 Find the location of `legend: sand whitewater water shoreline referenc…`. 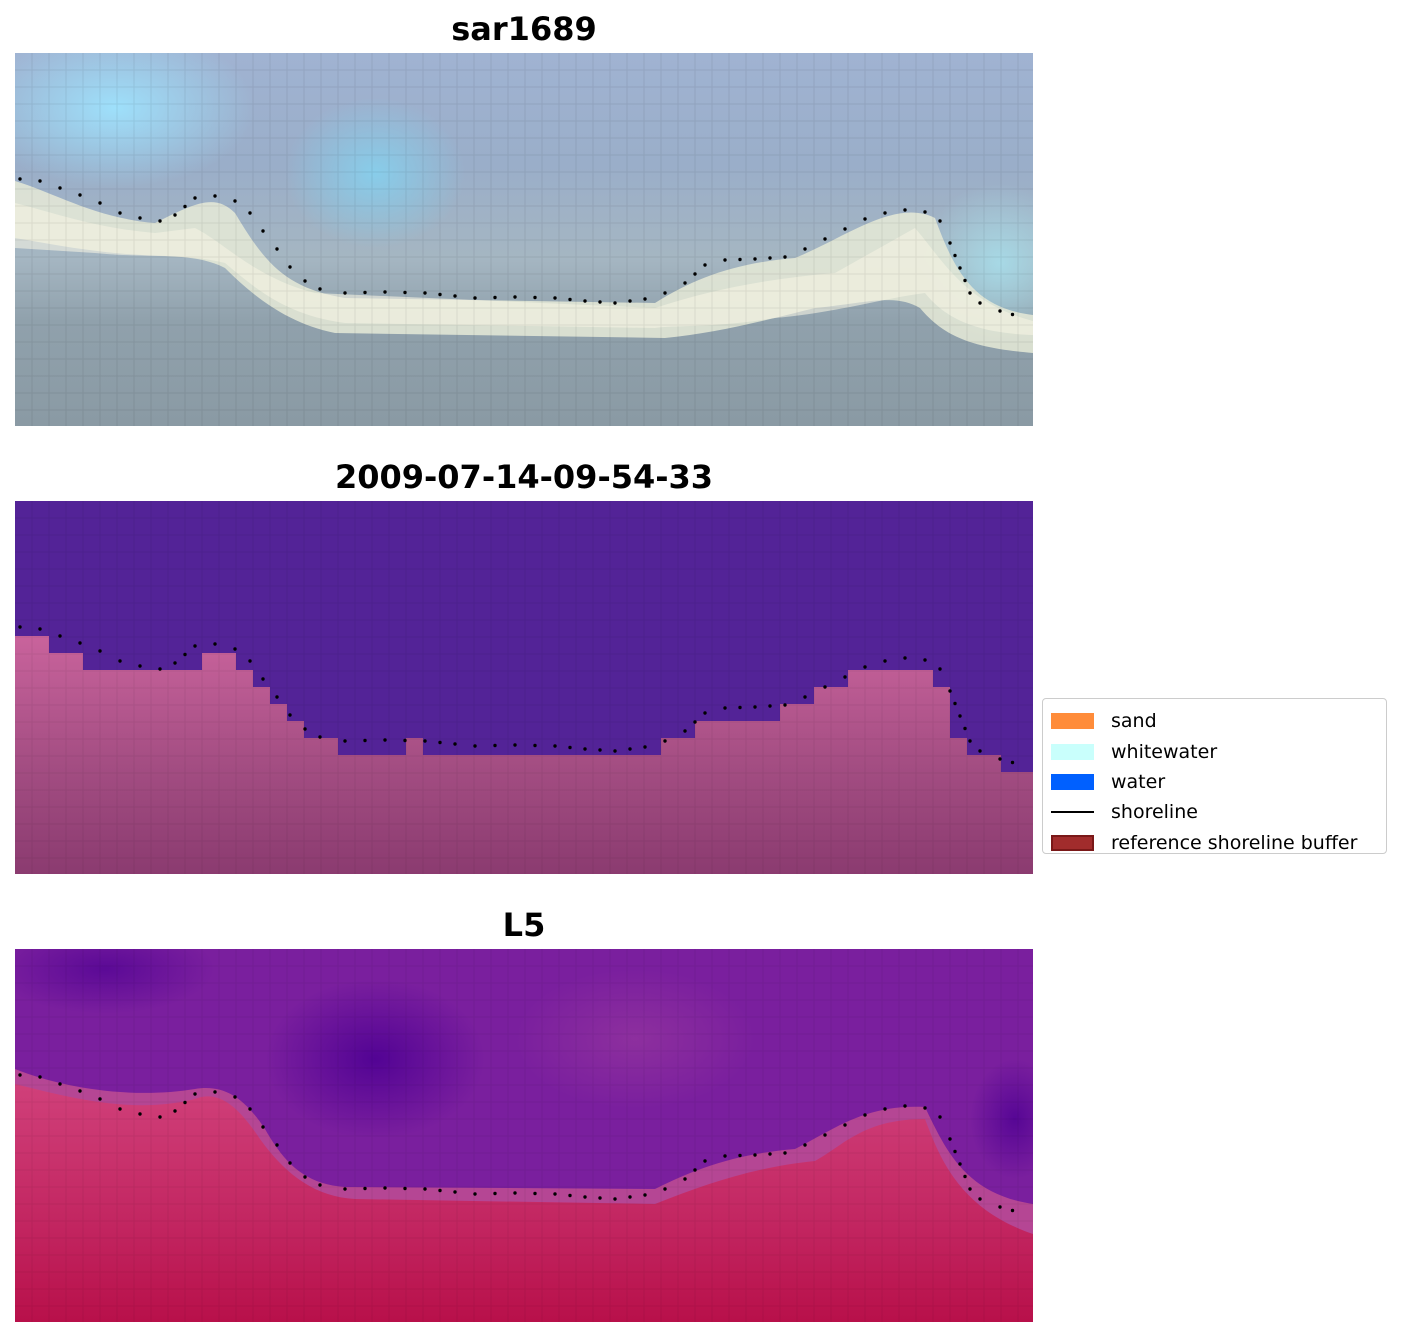

legend: sand whitewater water shoreline referenc… is located at coordinates (1214, 776).